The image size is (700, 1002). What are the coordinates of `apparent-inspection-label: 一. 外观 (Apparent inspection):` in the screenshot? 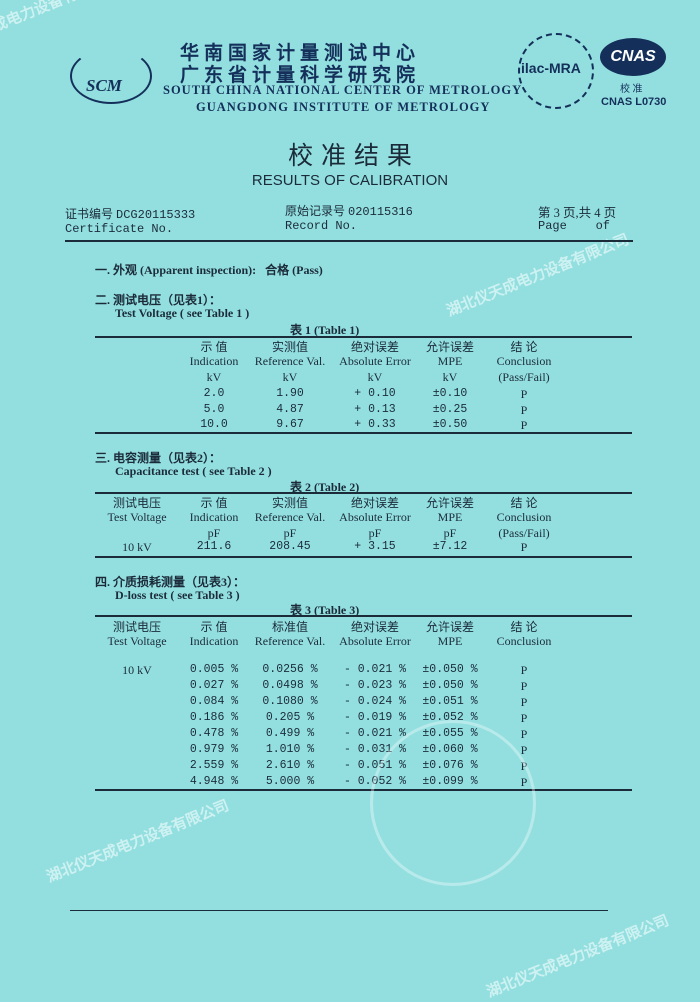 It's located at (176, 270).